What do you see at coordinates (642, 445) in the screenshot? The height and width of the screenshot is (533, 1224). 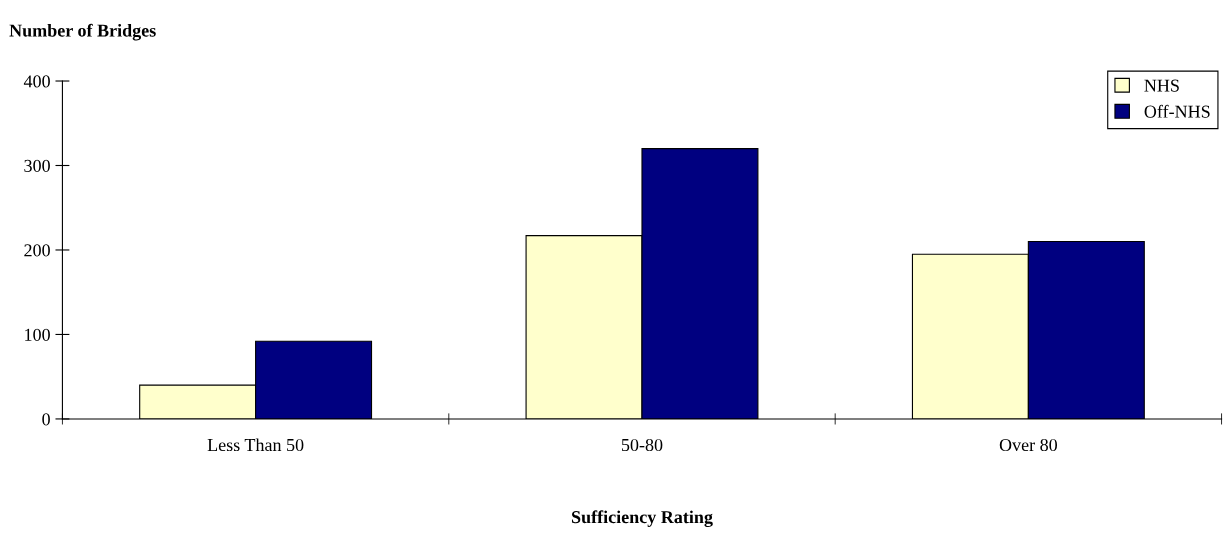 I see `x-tick-label: 50-80` at bounding box center [642, 445].